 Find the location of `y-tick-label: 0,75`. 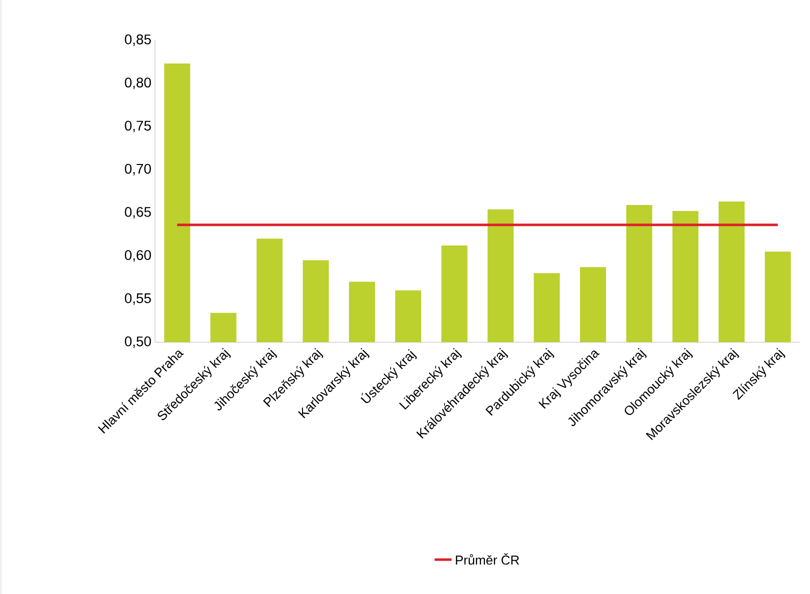

y-tick-label: 0,75 is located at coordinates (137, 126).